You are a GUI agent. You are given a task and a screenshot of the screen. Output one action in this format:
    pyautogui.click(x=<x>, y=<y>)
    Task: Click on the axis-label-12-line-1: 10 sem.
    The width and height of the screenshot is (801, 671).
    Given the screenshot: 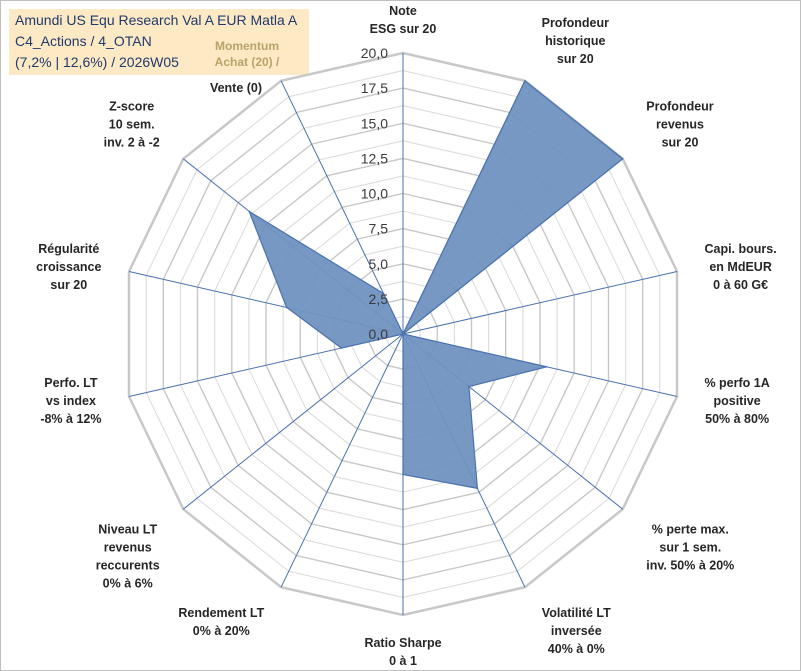 What is the action you would take?
    pyautogui.click(x=132, y=124)
    